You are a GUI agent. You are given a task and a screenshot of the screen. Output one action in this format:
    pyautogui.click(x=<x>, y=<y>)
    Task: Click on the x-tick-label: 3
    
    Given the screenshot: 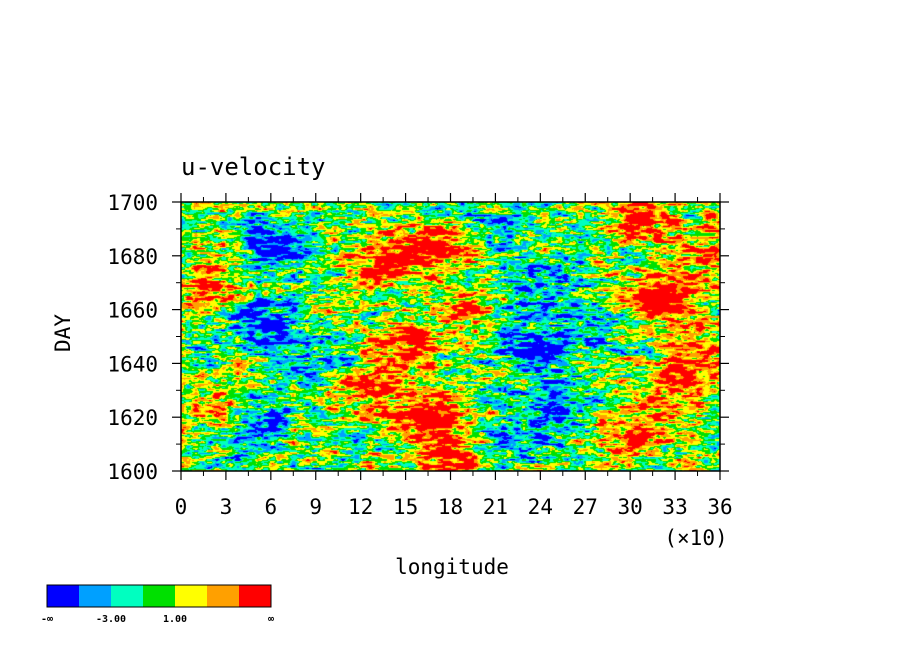 What is the action you would take?
    pyautogui.click(x=226, y=507)
    